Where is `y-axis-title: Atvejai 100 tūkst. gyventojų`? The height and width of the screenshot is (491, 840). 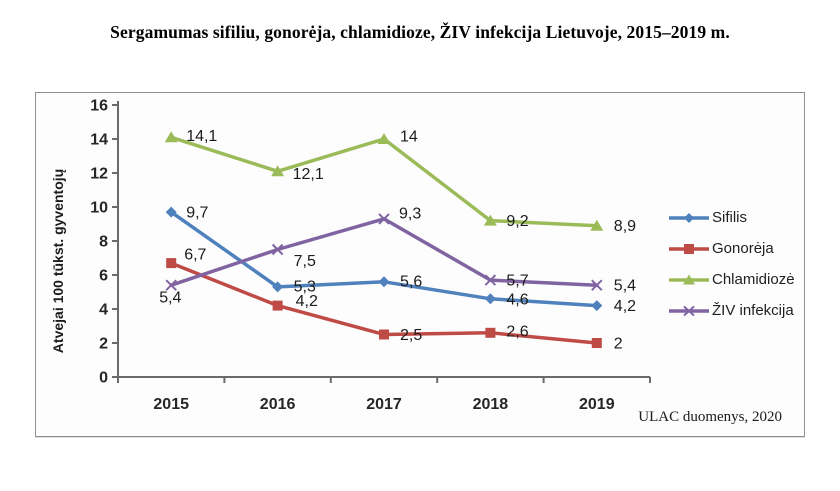 y-axis-title: Atvejai 100 tūkst. gyventojų is located at coordinates (58, 261).